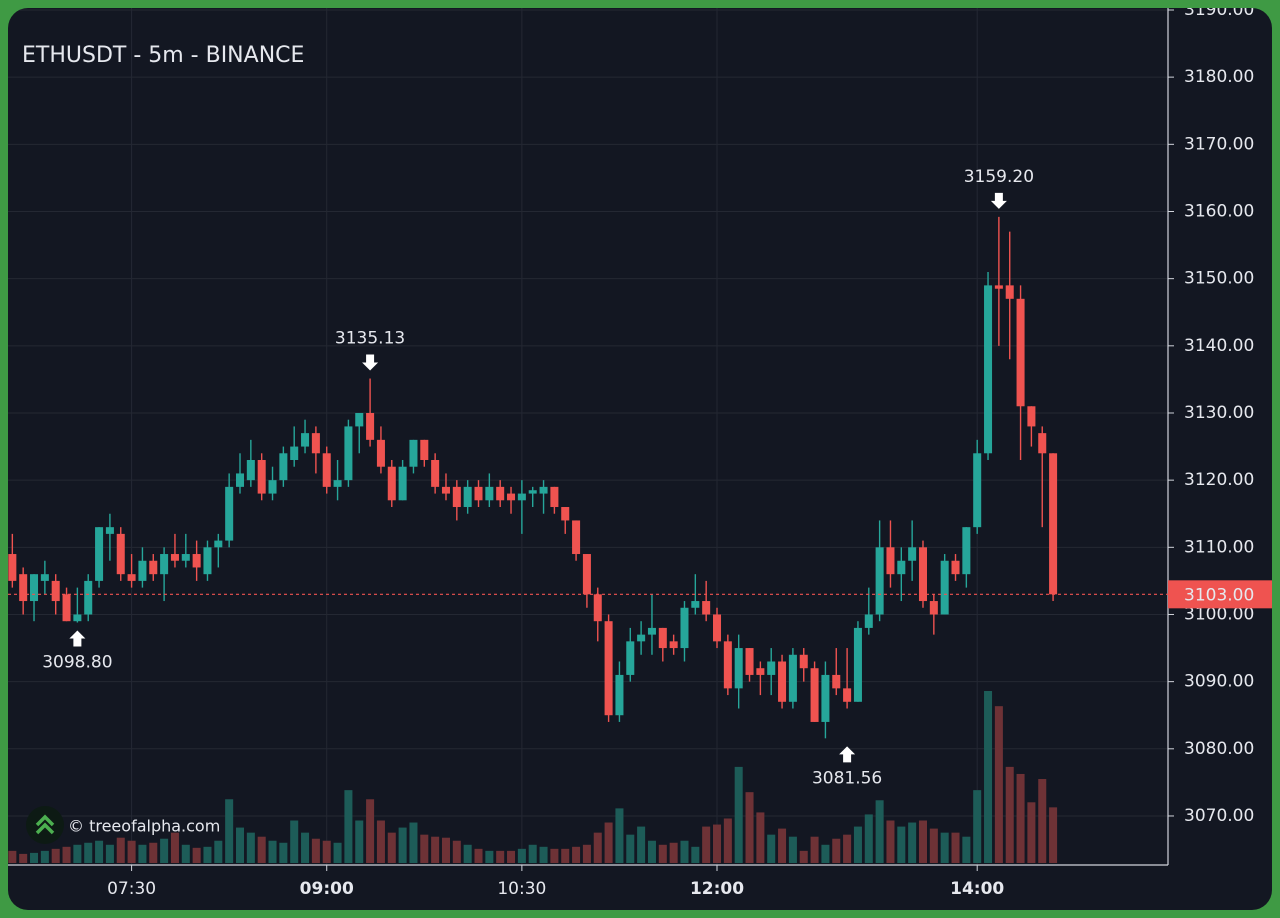 The height and width of the screenshot is (918, 1280). I want to click on y-tick-label: 3100.00, so click(1219, 614).